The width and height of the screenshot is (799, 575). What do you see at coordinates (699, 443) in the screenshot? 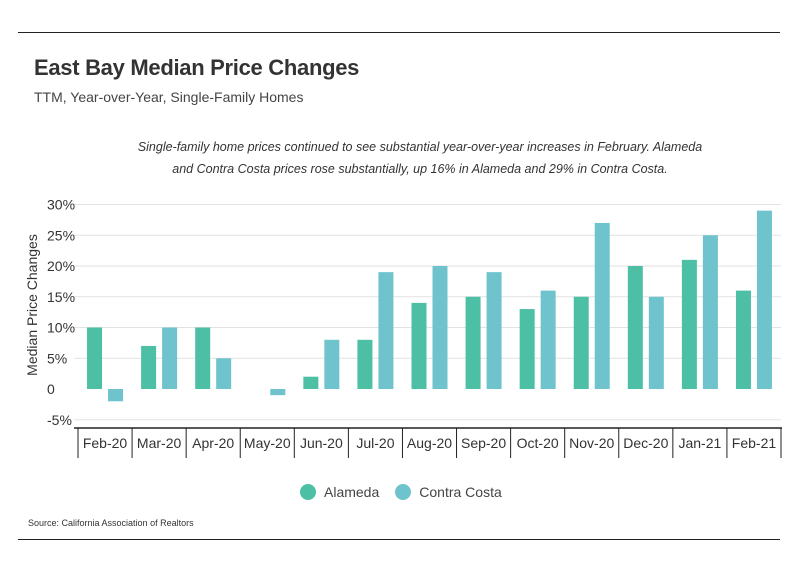
I see `x-tick-label: Jan-21` at bounding box center [699, 443].